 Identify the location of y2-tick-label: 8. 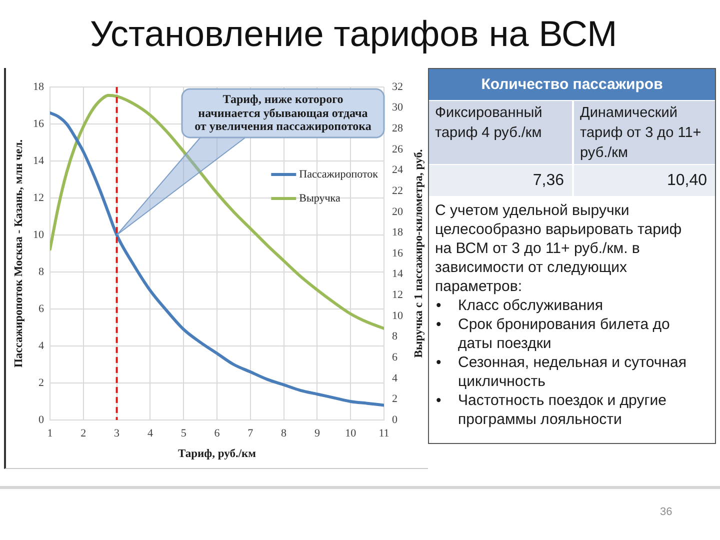
(395, 336).